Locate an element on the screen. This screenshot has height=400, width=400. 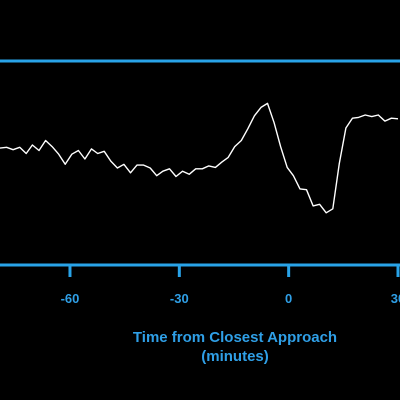
x-axis: -60 -30 0 30 is located at coordinates (230, 285).